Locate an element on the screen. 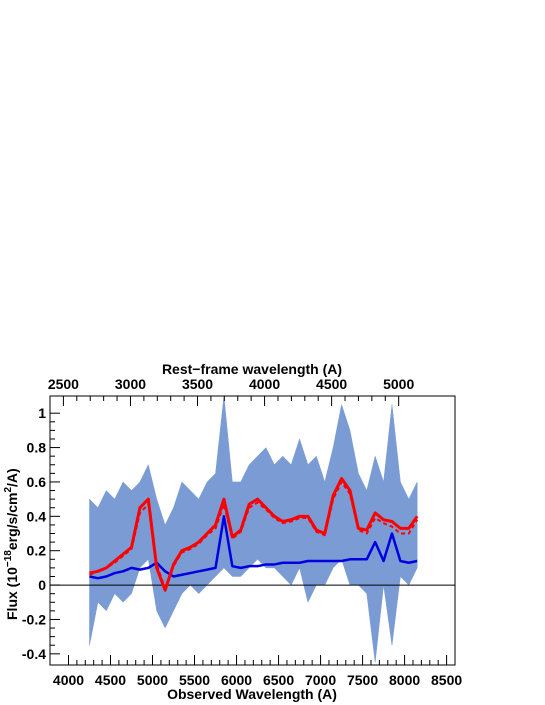  y-tick-label: -0.4 is located at coordinates (34, 654).